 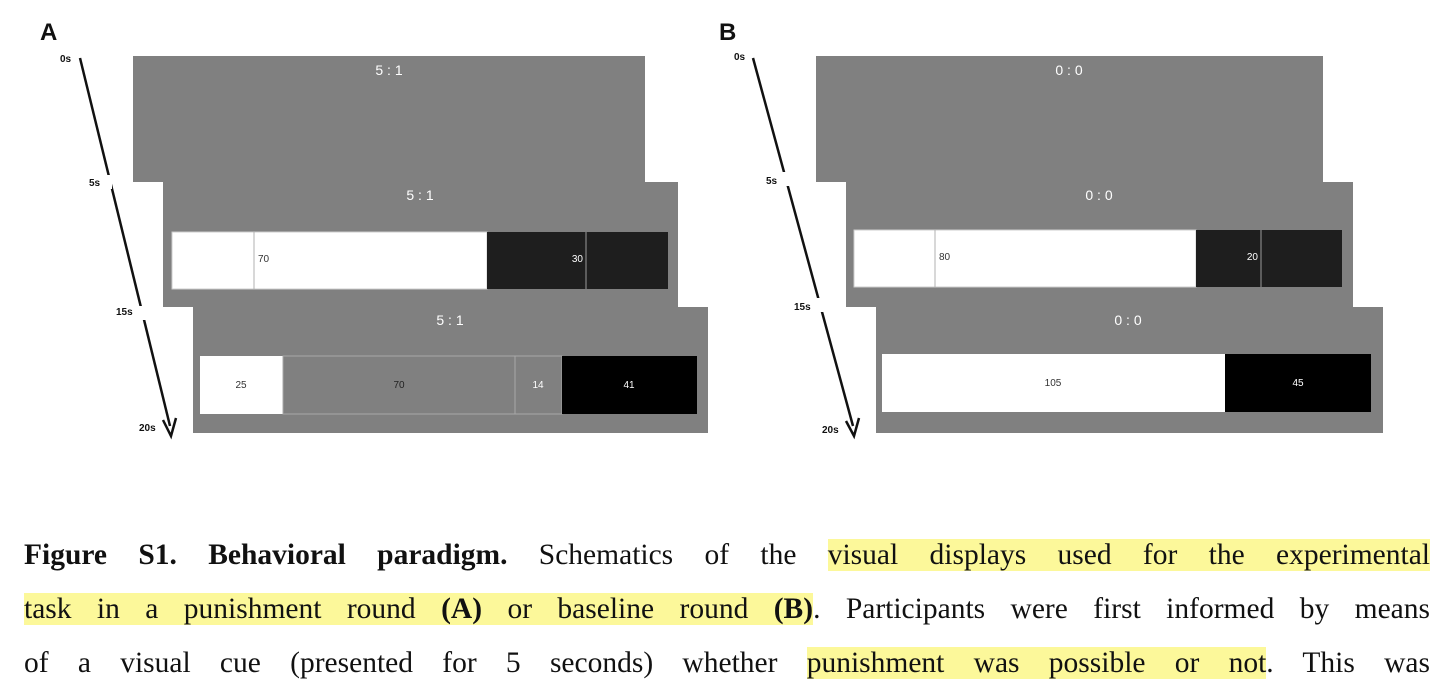 What do you see at coordinates (147, 428) in the screenshot?
I see `panel-a-time-20s: 20s` at bounding box center [147, 428].